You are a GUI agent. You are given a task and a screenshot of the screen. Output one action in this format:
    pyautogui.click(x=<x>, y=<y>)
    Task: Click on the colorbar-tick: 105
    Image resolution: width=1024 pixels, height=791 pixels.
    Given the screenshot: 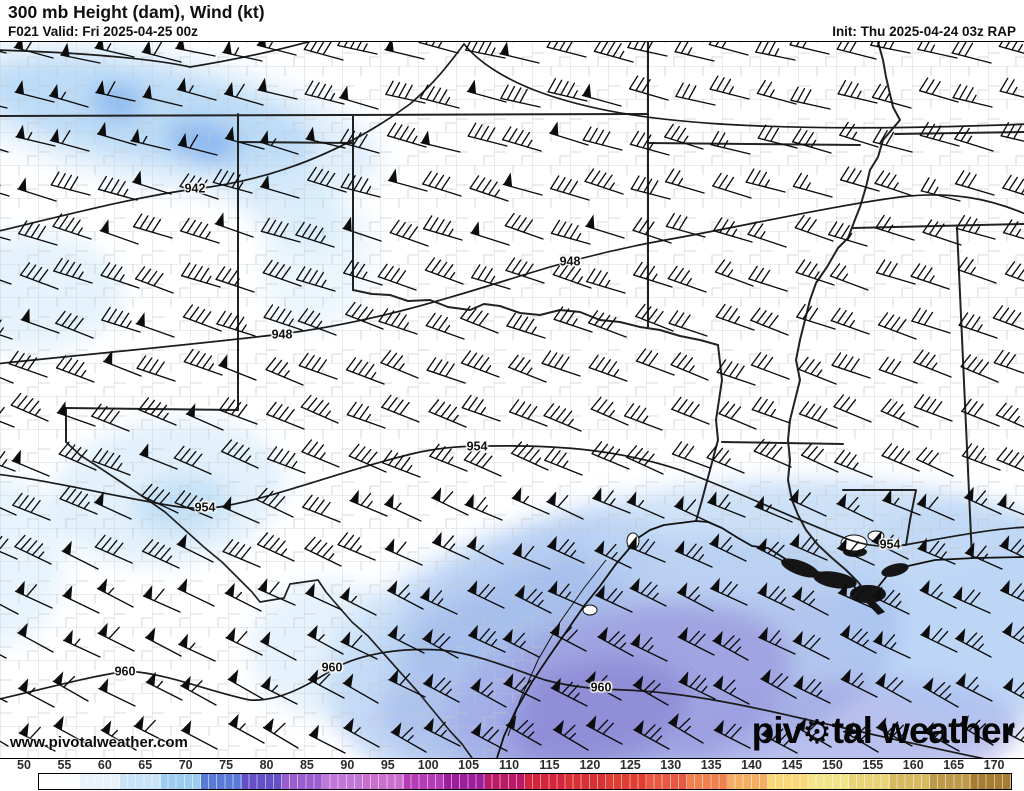 What is the action you would take?
    pyautogui.click(x=469, y=765)
    